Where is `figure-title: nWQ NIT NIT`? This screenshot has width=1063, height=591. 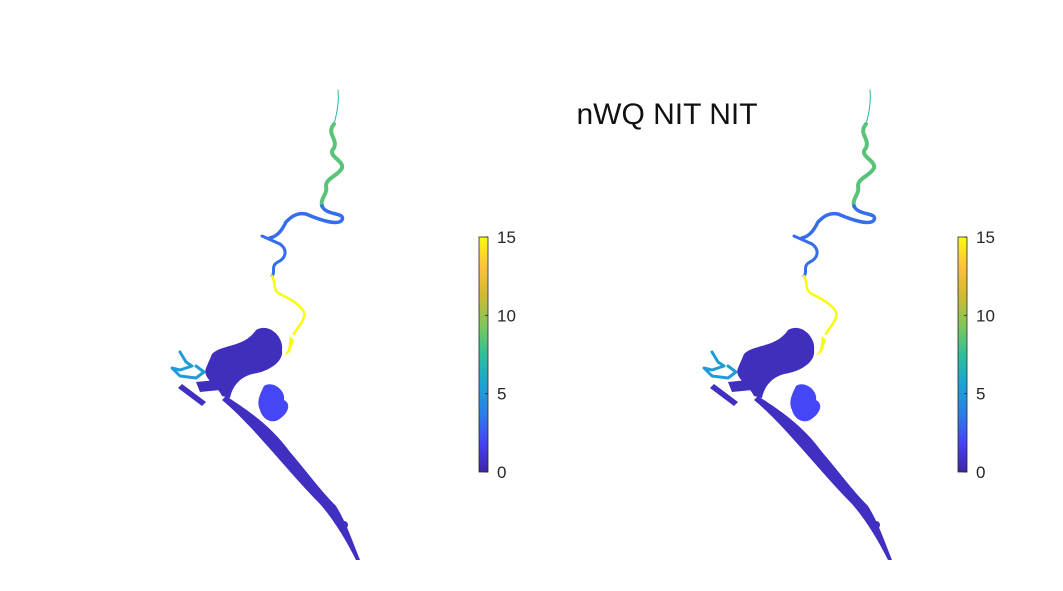 figure-title: nWQ NIT NIT is located at coordinates (666, 114).